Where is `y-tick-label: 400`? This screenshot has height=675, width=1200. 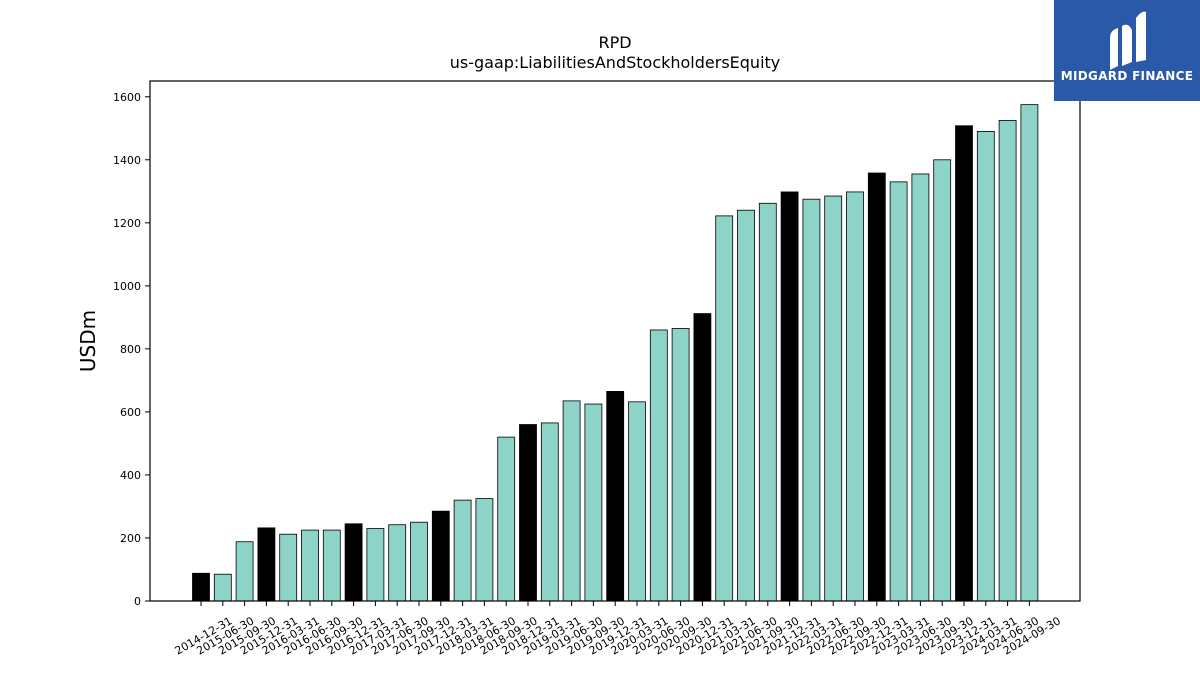 y-tick-label: 400 is located at coordinates (130, 475).